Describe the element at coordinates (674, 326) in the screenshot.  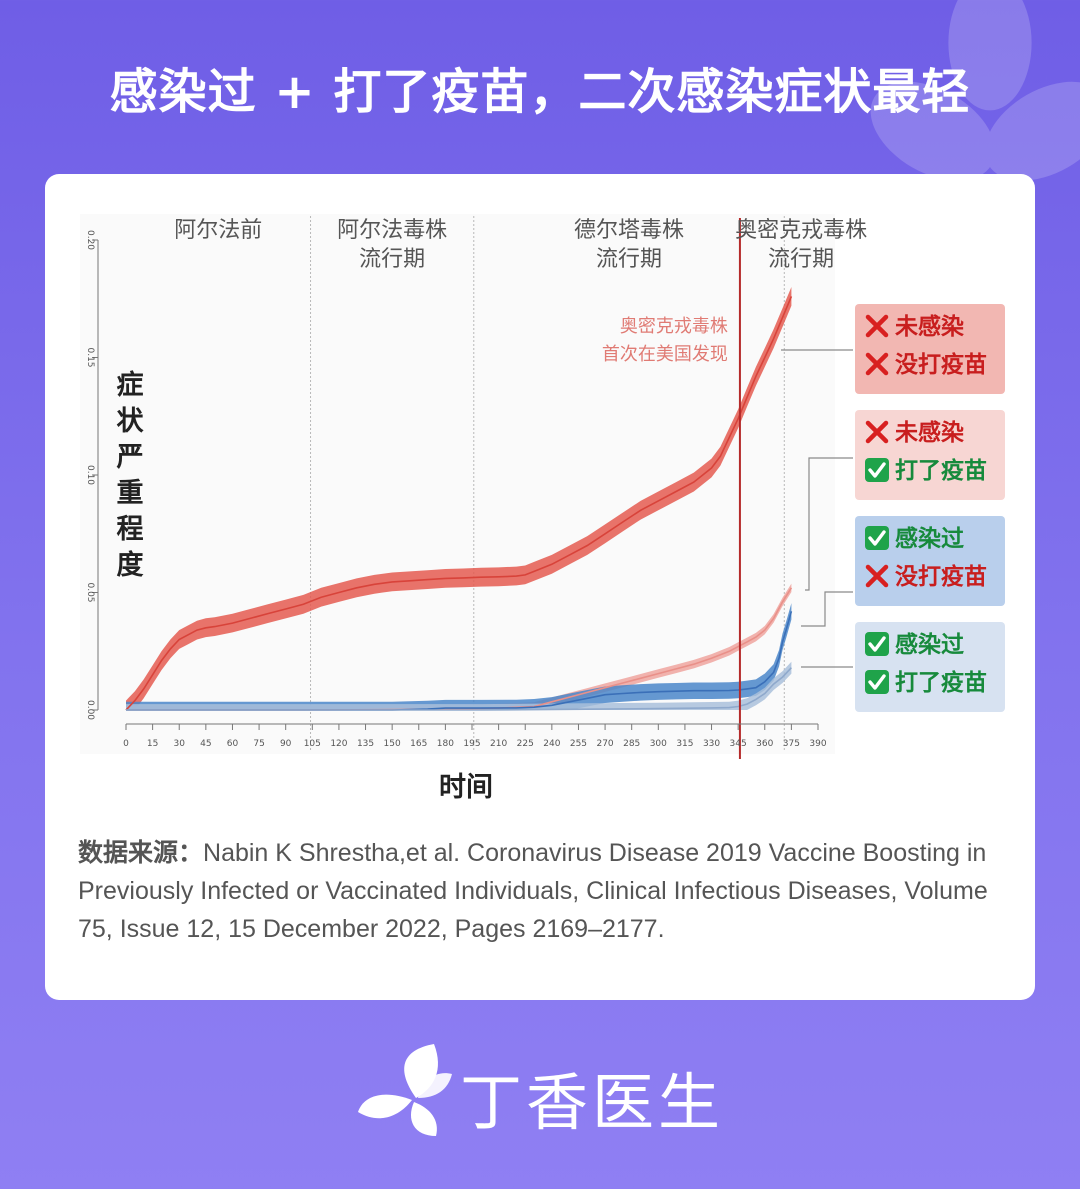
I see `omicron-annotation: 奥密克戎毒株` at that location.